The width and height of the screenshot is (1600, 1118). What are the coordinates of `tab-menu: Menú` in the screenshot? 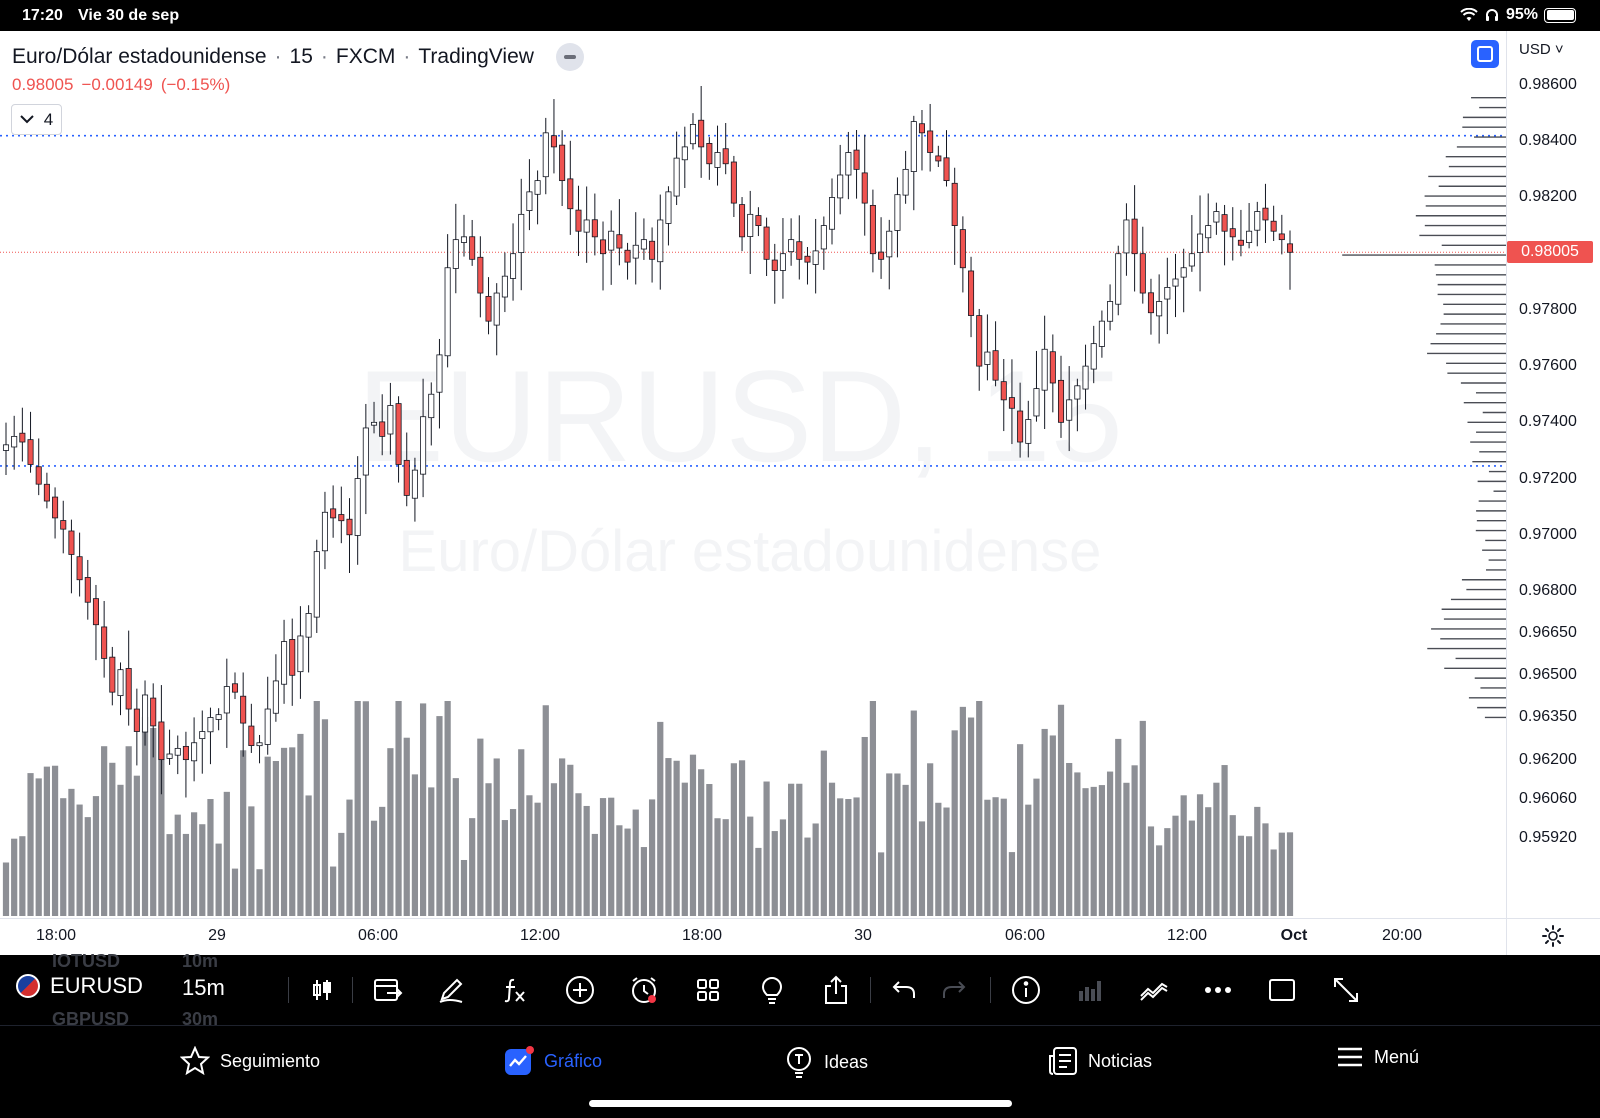 It's located at (1377, 1057).